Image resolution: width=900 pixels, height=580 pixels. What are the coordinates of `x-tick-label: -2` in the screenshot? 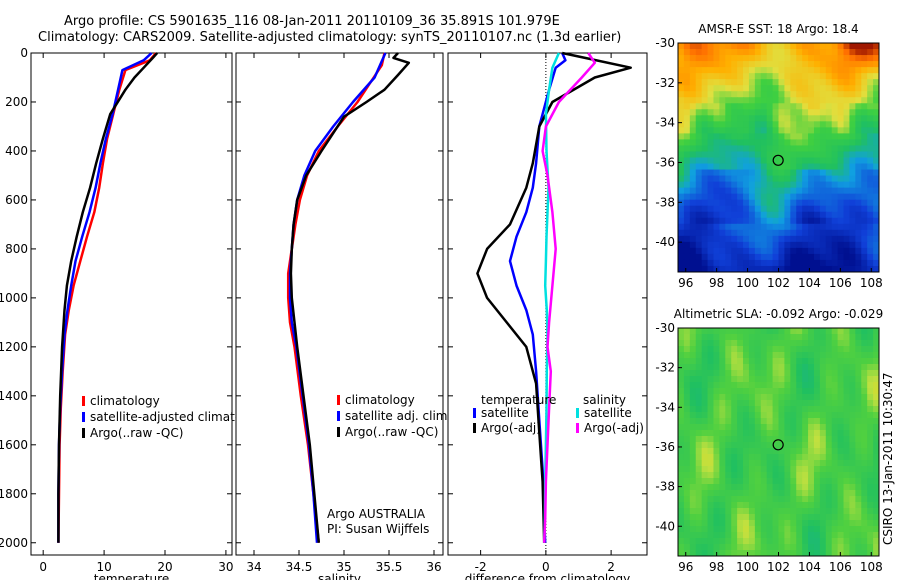 It's located at (481, 567).